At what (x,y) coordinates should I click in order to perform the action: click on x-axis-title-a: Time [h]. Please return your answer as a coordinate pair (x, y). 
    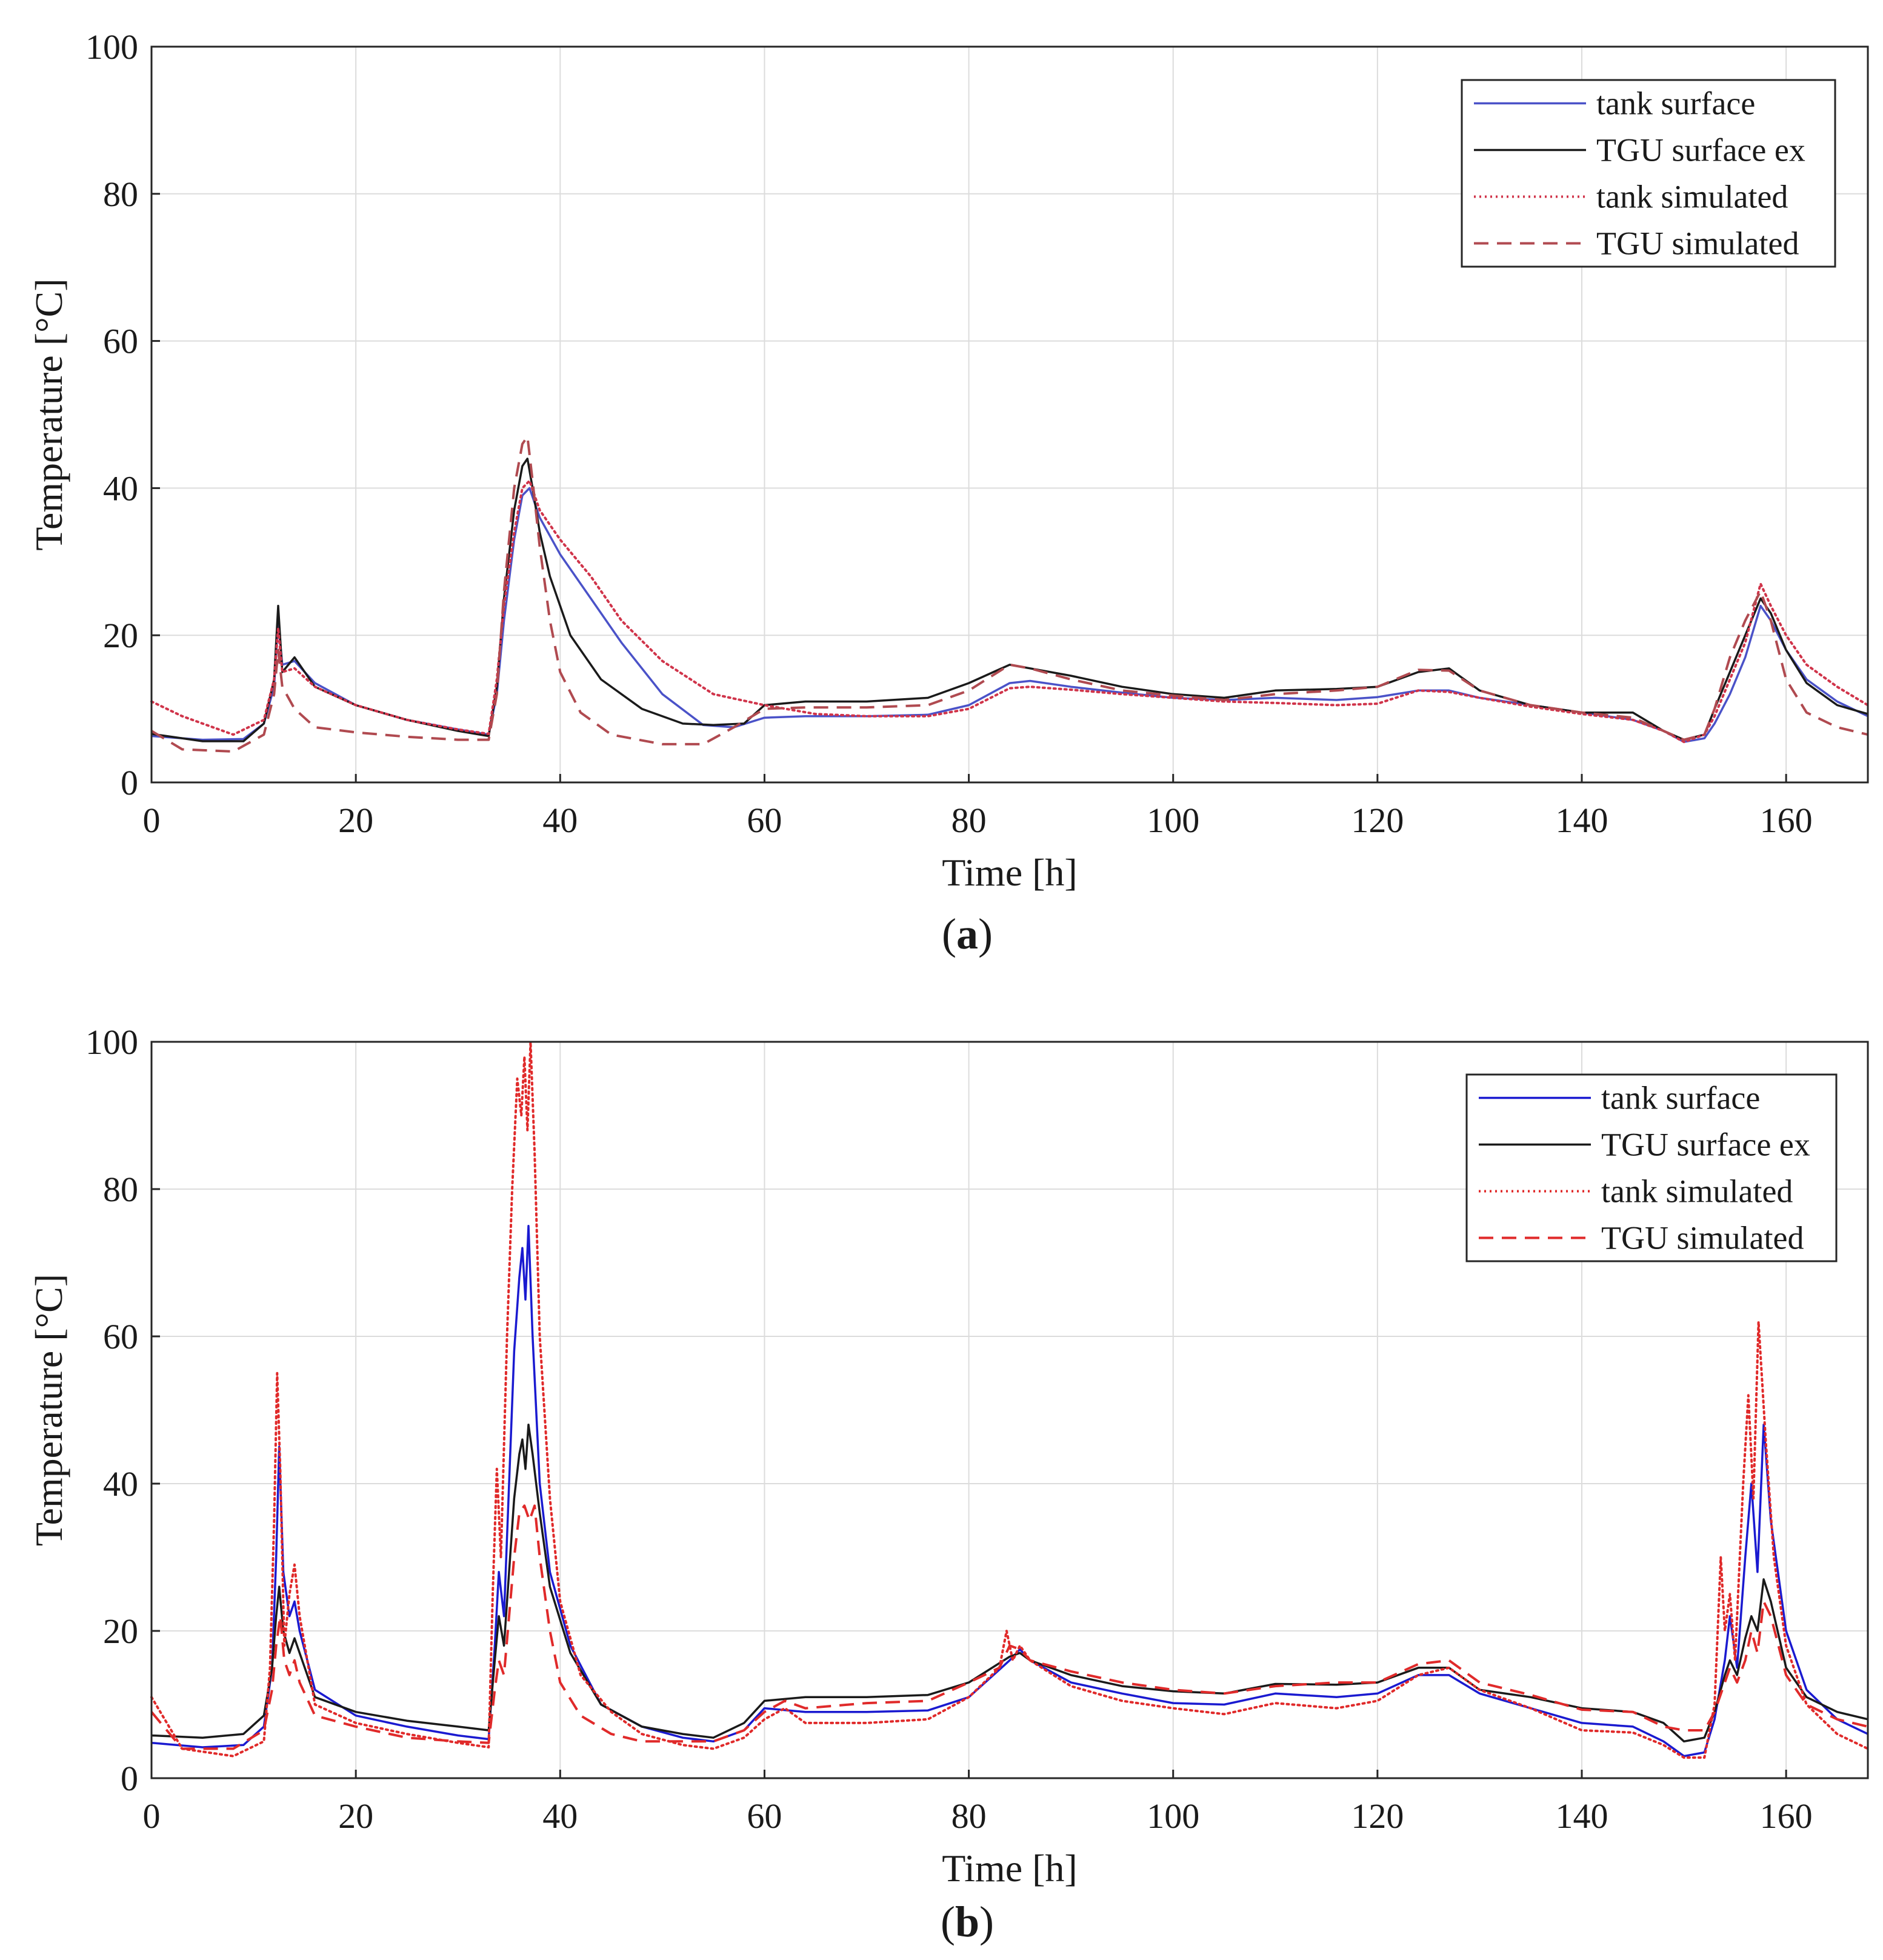
    Looking at the image, I should click on (1009, 872).